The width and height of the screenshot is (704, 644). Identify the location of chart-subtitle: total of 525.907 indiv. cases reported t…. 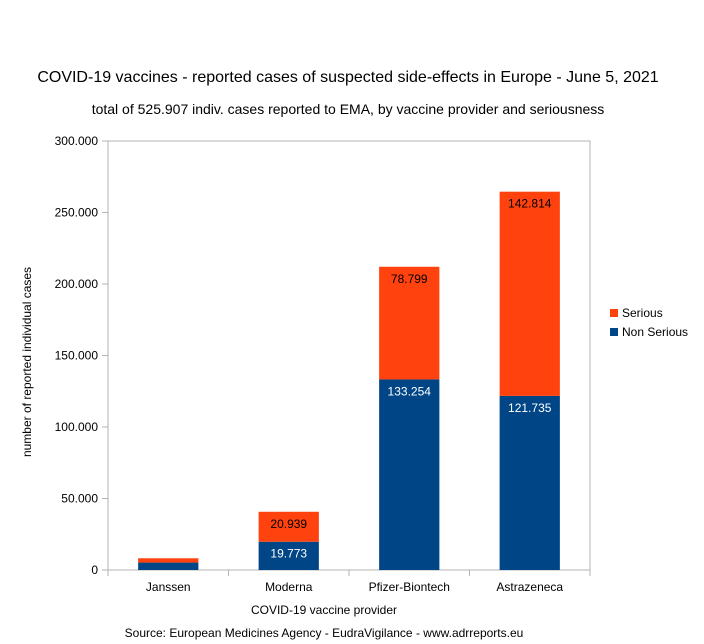
(348, 109).